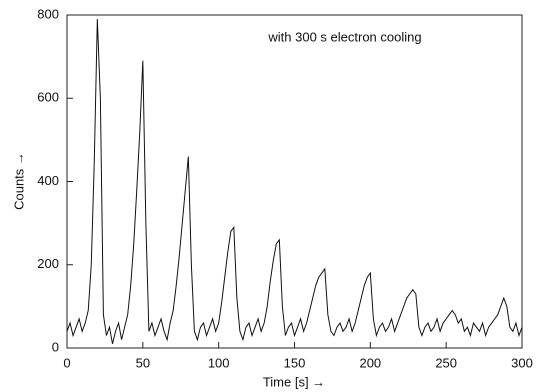 The width and height of the screenshot is (537, 392). I want to click on y-tick-label: 0, so click(55, 346).